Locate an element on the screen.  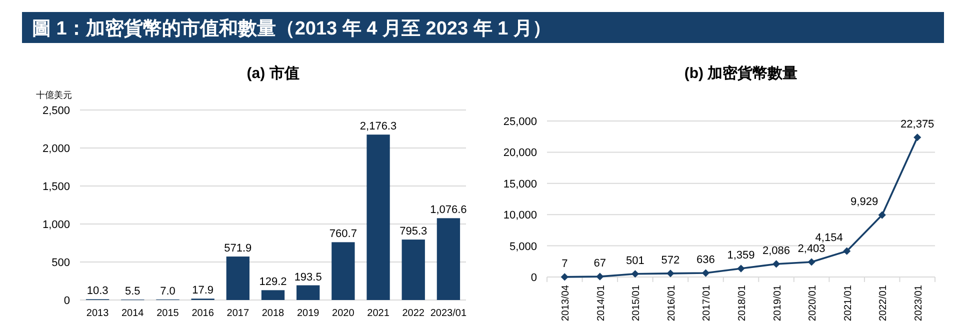
y-tick-label: 2,000 is located at coordinates (56, 149).